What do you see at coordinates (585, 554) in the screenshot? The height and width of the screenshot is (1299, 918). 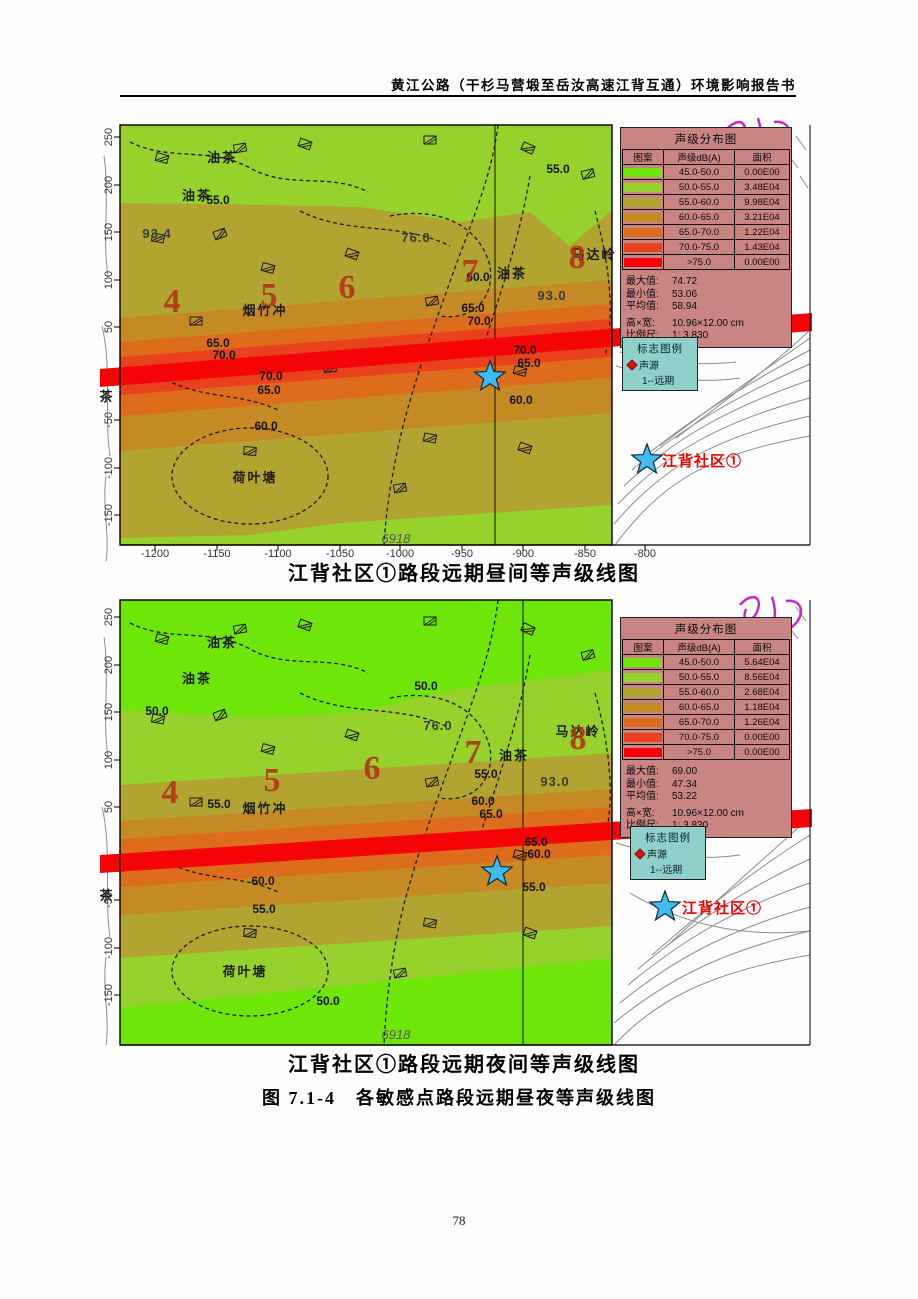 I see `map-label: -850` at bounding box center [585, 554].